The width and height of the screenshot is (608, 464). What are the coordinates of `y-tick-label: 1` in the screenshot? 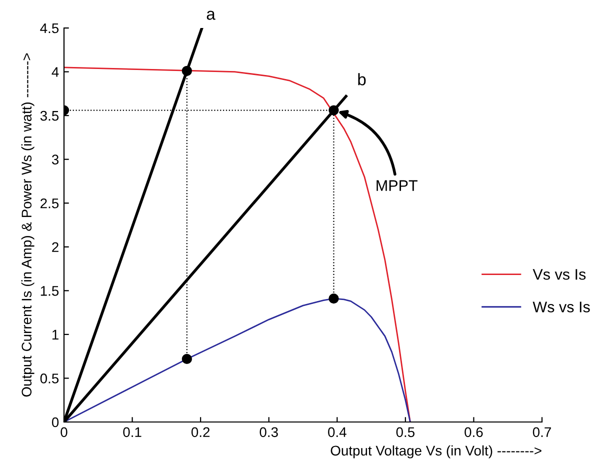 It's located at (55, 335).